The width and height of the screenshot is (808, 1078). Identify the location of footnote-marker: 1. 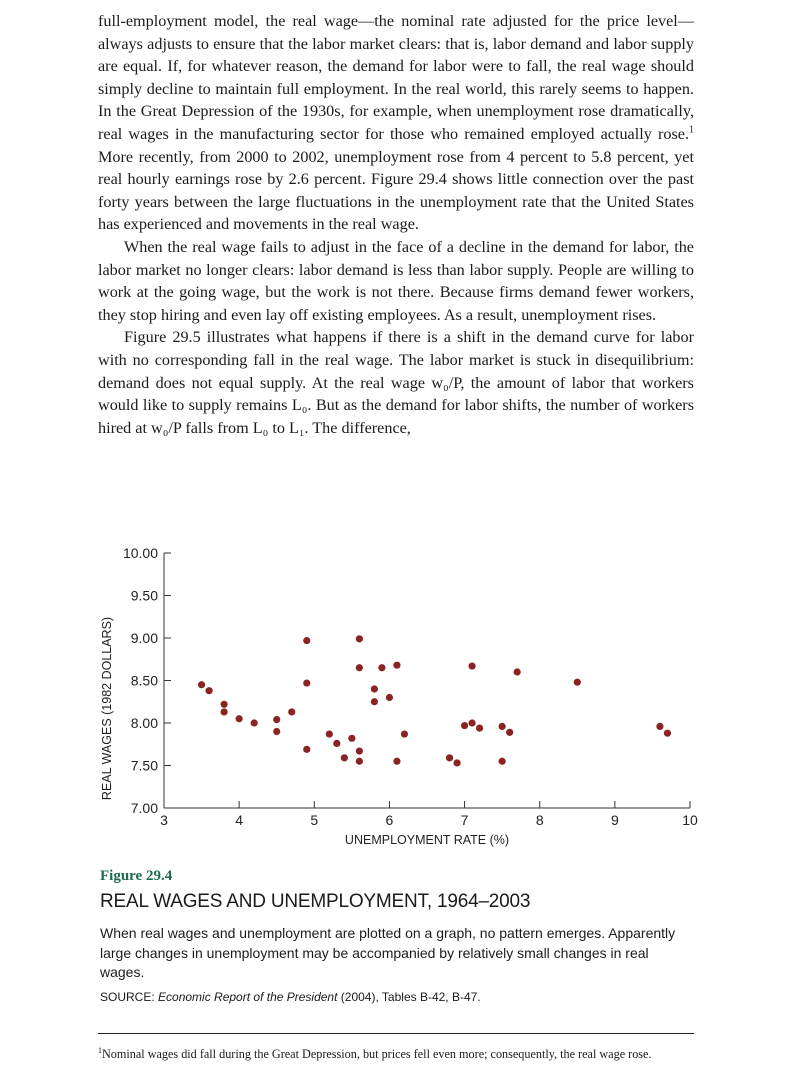
(100, 1050).